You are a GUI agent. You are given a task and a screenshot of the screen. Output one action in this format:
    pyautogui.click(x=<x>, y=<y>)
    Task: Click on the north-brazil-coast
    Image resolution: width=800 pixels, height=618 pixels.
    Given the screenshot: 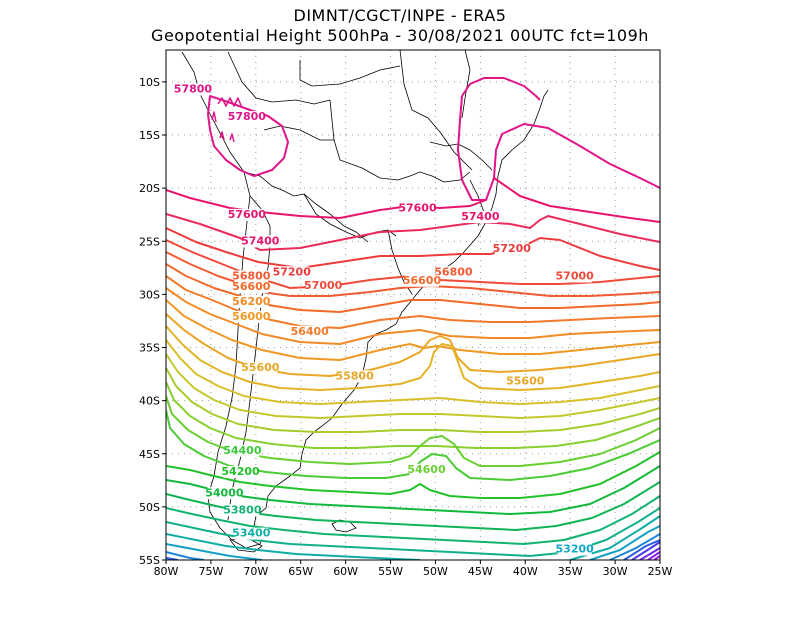 What is the action you would take?
    pyautogui.click(x=466, y=84)
    